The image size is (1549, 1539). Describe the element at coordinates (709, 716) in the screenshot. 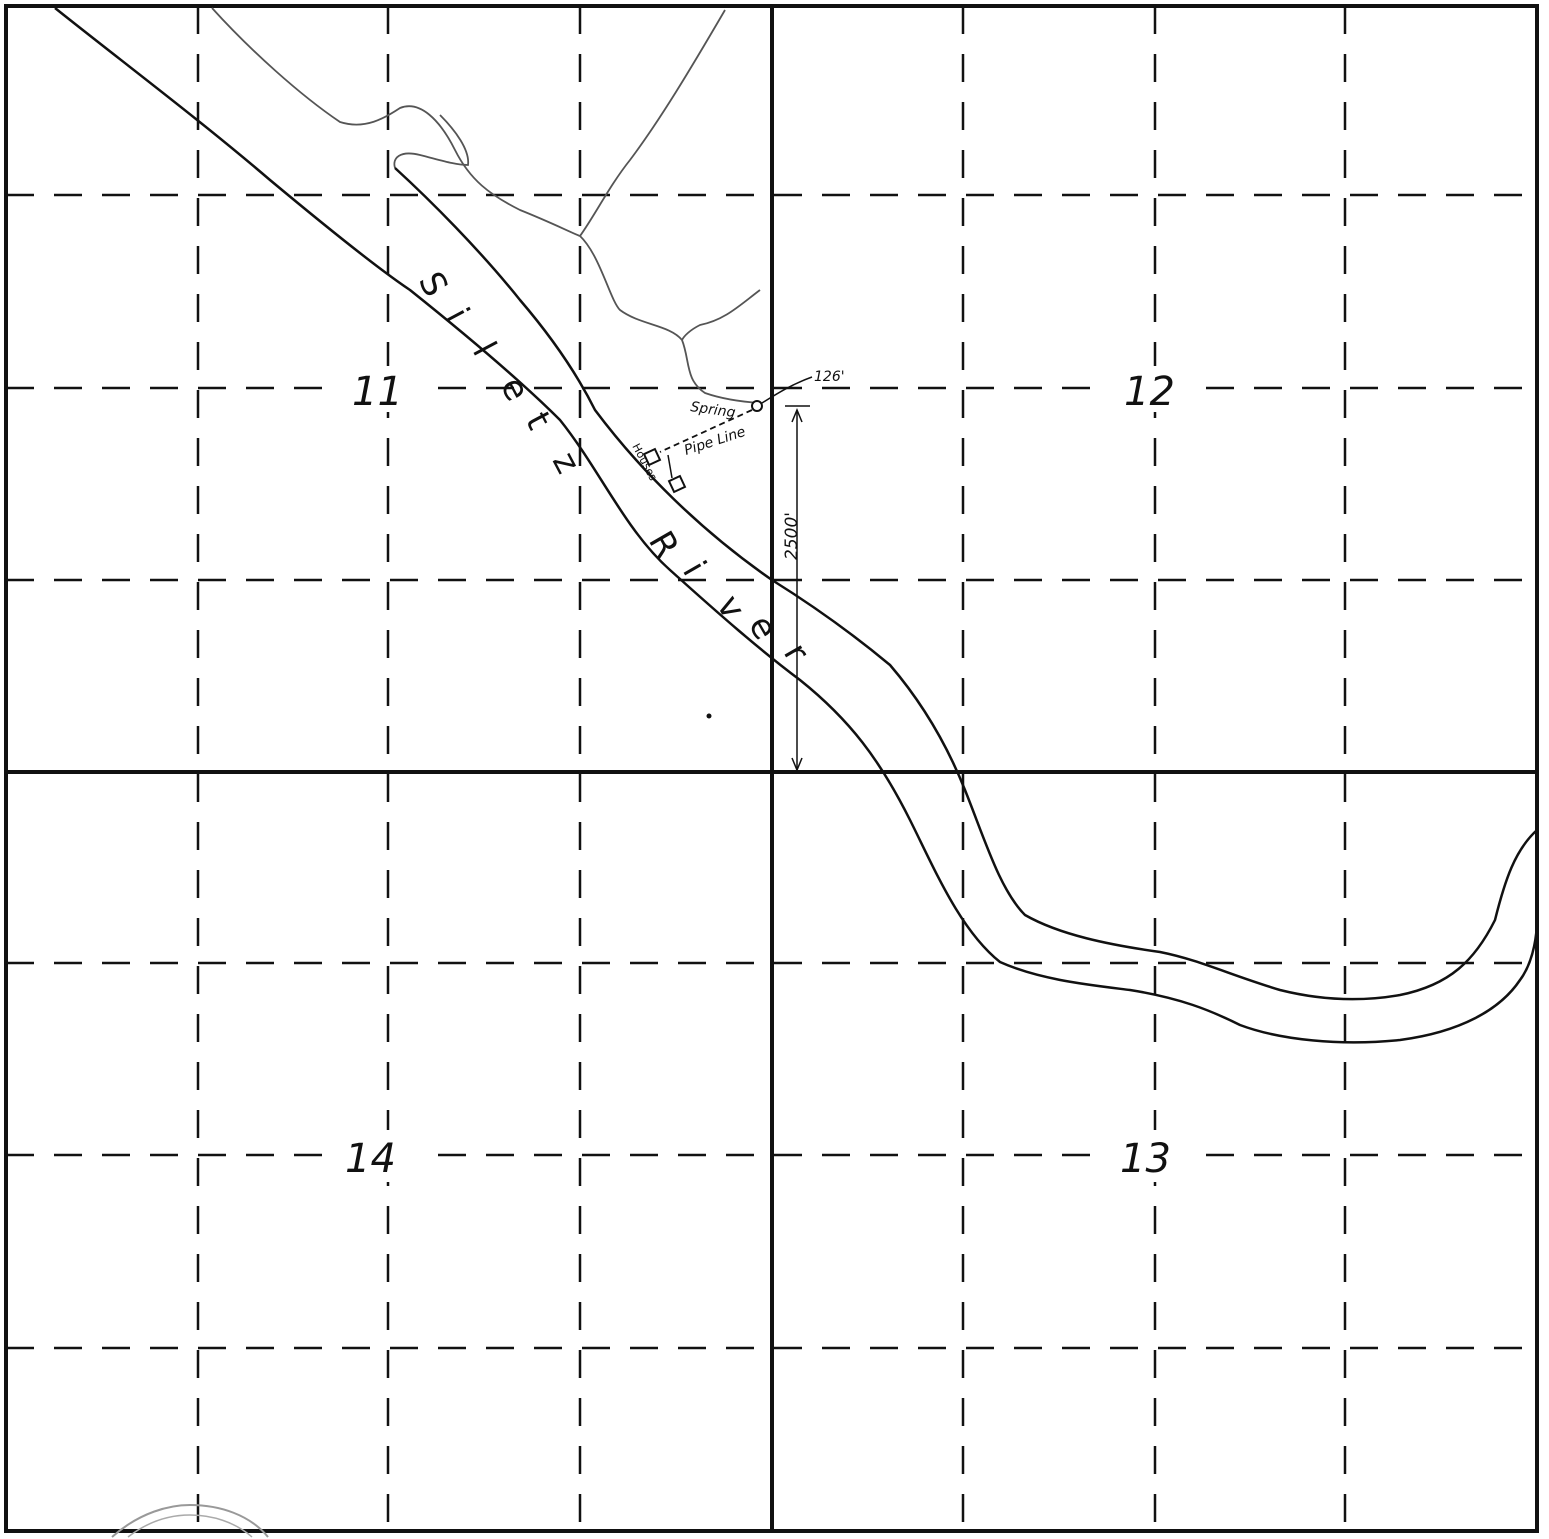

I see `map-dot` at that location.